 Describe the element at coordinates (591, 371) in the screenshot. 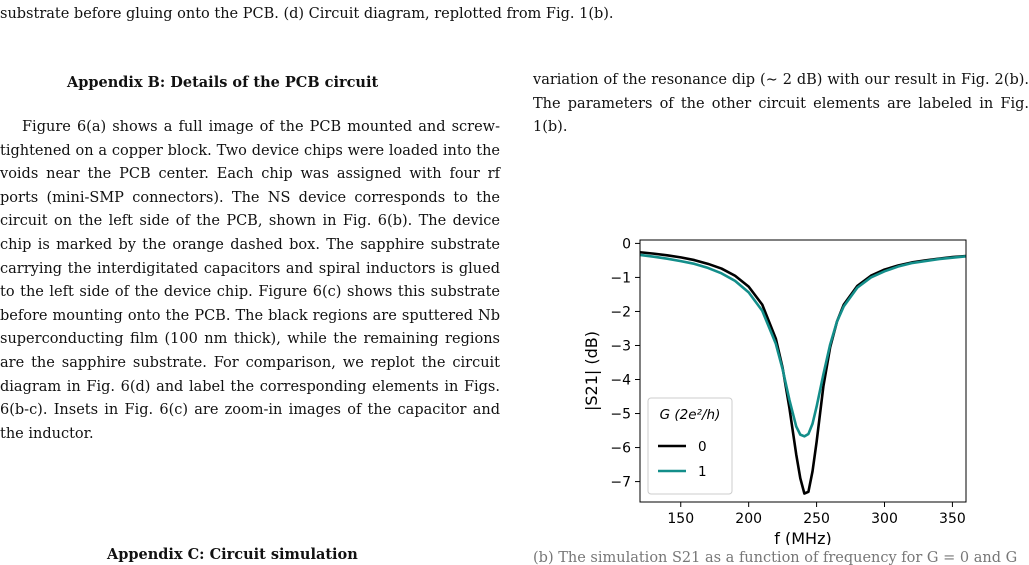

I see `y-axis-label: |S21| (dB)` at that location.